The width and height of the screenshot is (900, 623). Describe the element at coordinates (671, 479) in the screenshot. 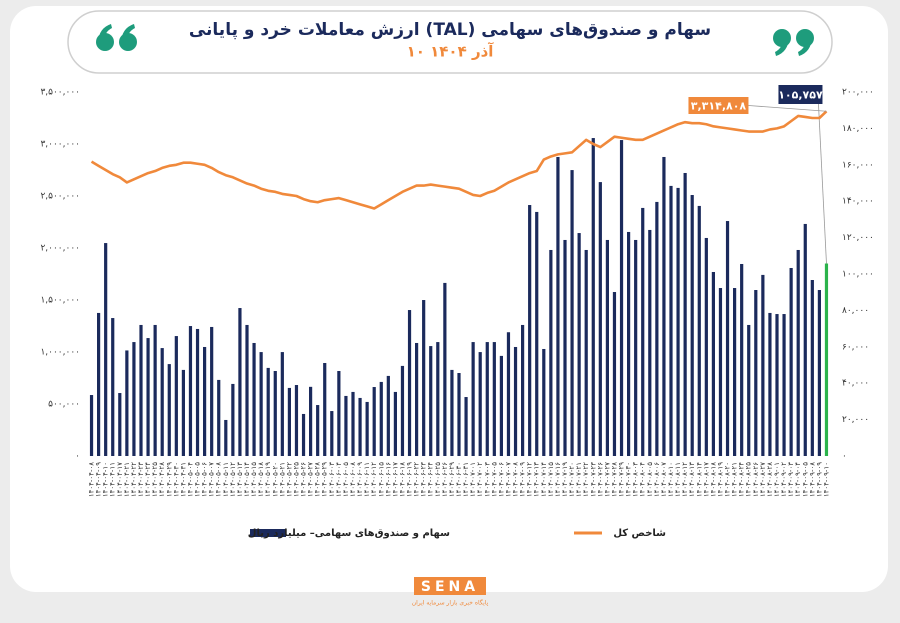

I see `x-tick-label: ۱۴۰۴-۰۸-۱۰` at that location.